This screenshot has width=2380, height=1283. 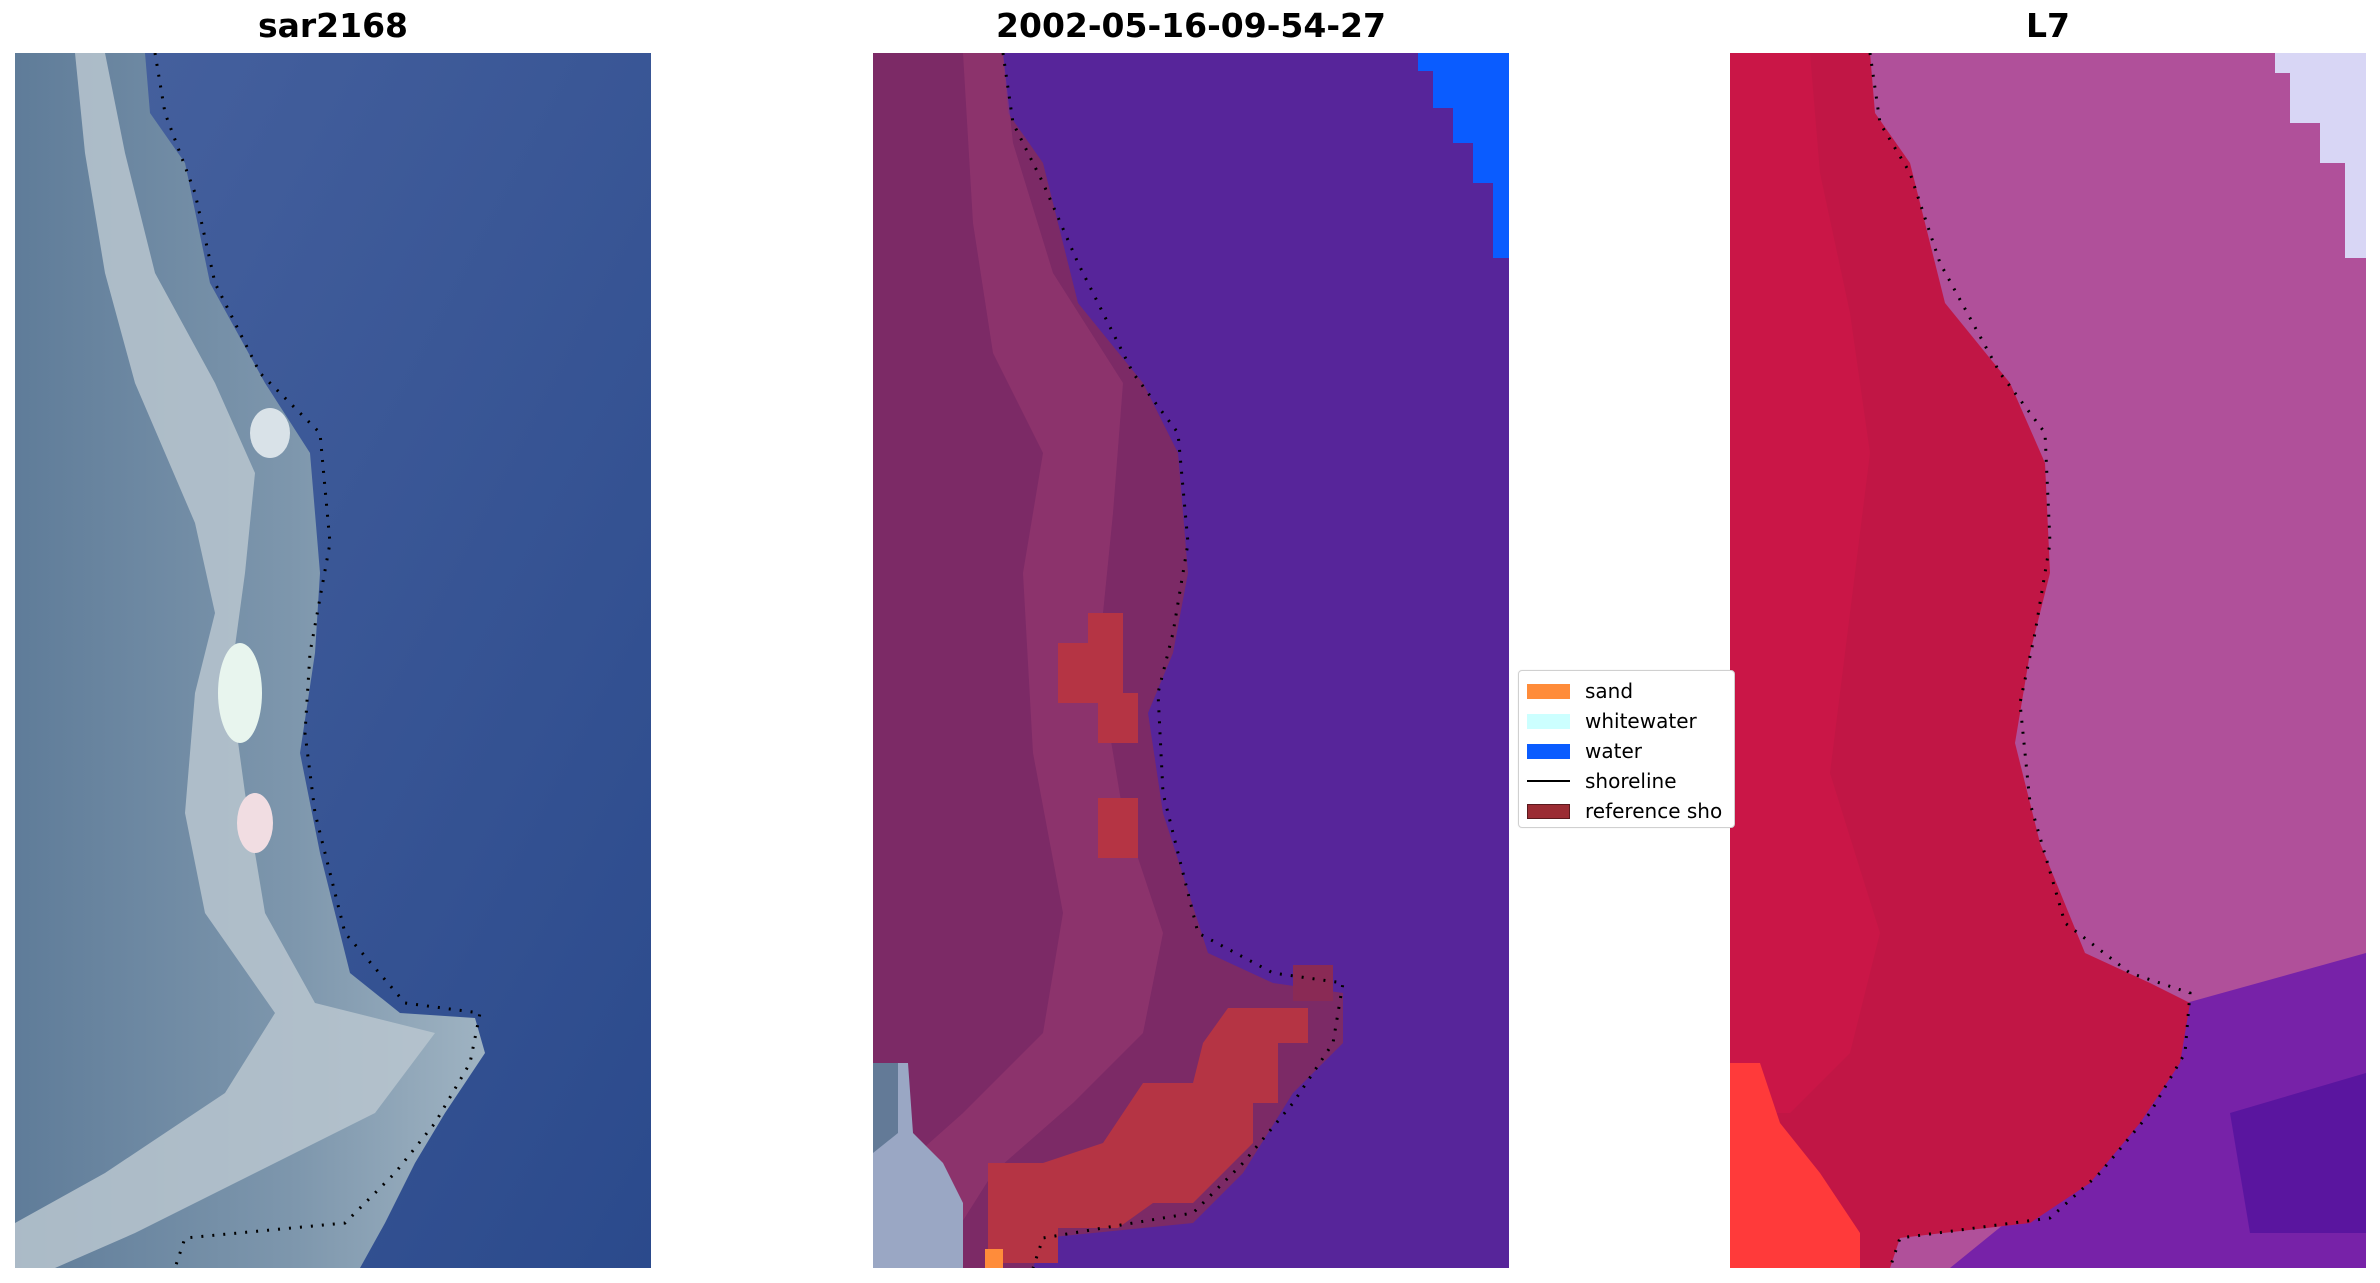 What do you see at coordinates (1191, 25) in the screenshot?
I see `panel-title-date: 2002-05-16-09-54-27` at bounding box center [1191, 25].